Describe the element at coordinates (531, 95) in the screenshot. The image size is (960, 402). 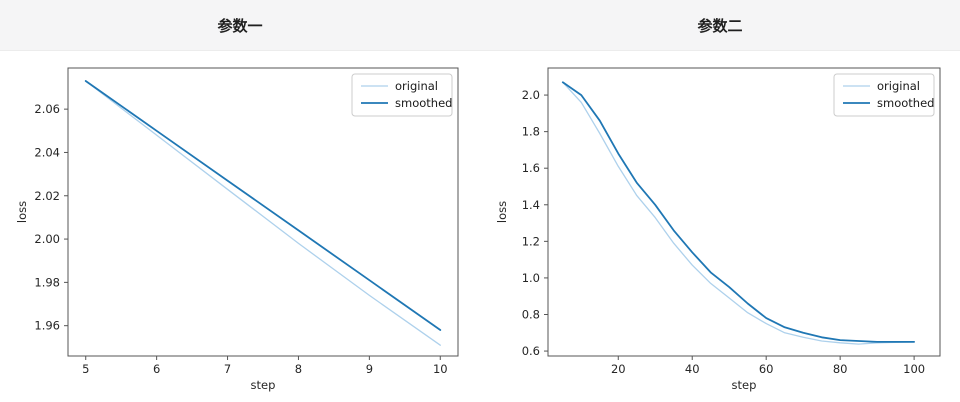
I see `y-tick-label: 2.0` at that location.